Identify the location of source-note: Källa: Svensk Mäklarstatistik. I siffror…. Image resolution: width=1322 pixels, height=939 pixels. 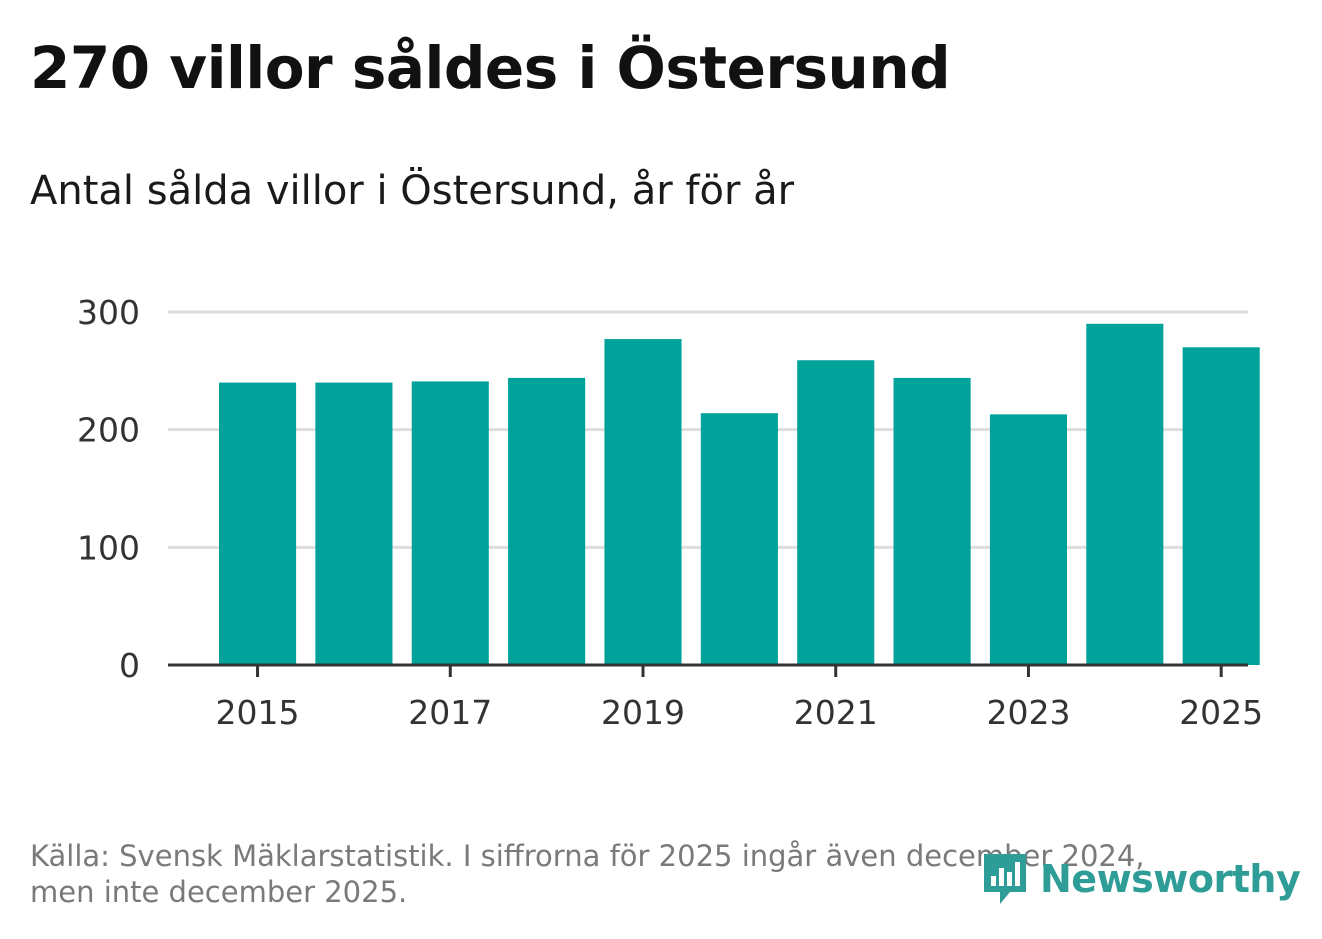
(587, 874).